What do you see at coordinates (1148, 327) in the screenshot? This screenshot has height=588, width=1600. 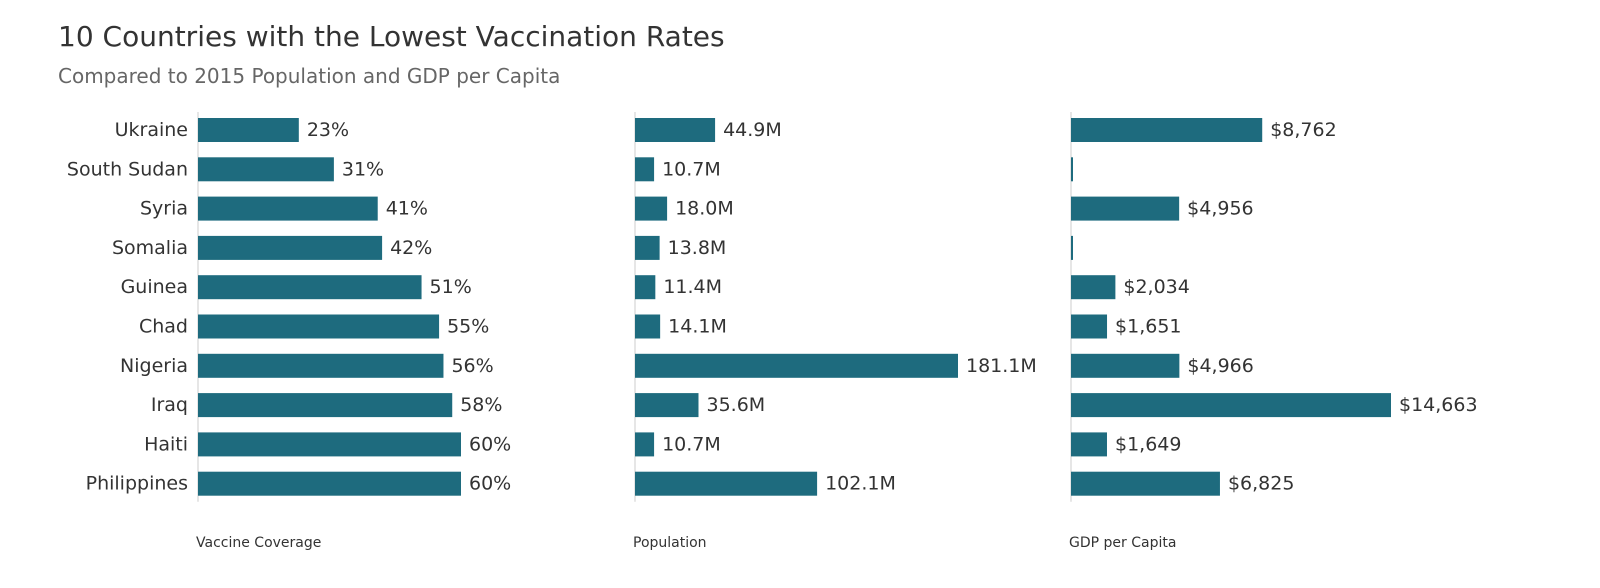 I see `data-label: $1,651` at bounding box center [1148, 327].